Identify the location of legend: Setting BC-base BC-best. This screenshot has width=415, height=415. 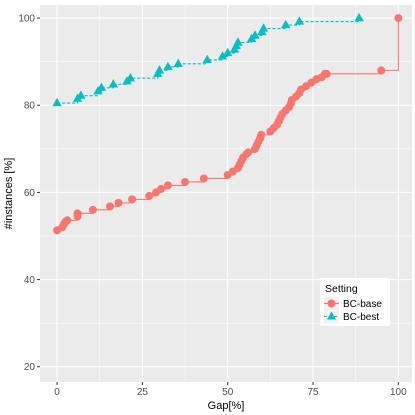
(355, 302).